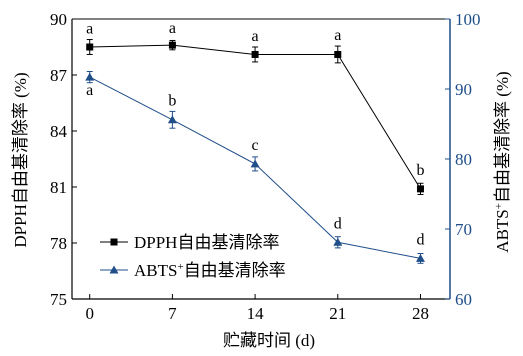  What do you see at coordinates (58, 187) in the screenshot?
I see `left-y-tick-label: 81` at bounding box center [58, 187].